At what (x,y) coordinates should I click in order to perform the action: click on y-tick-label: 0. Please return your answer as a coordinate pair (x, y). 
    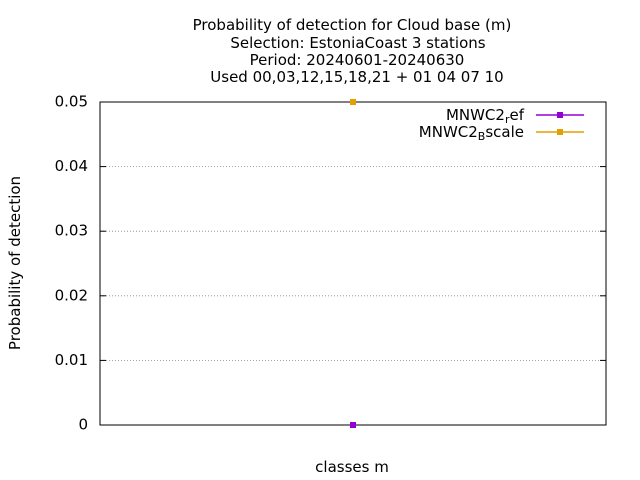
    Looking at the image, I should click on (83, 425).